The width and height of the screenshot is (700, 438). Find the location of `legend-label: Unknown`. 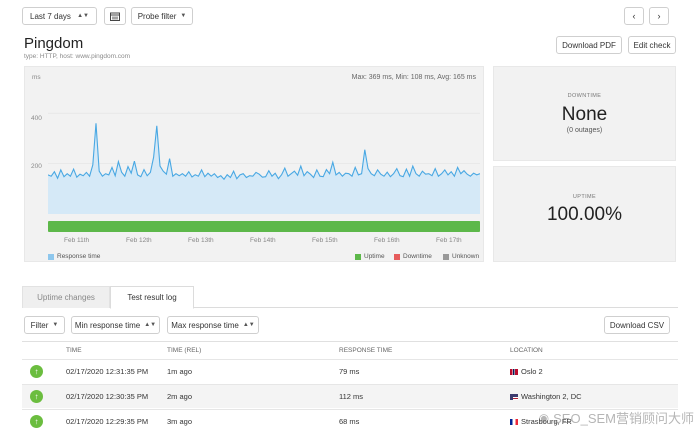

legend-label: Unknown is located at coordinates (466, 256).